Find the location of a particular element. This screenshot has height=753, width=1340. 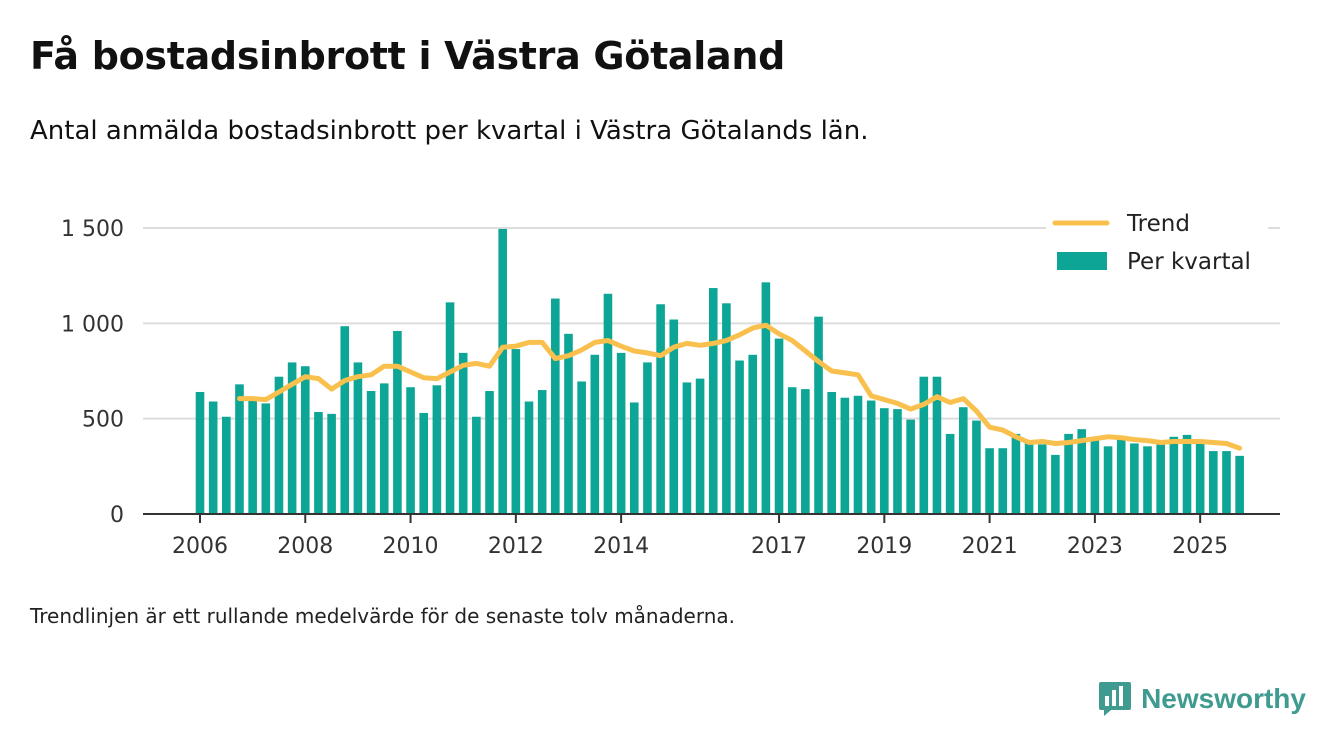

x-tick-label: 2006 is located at coordinates (200, 546).